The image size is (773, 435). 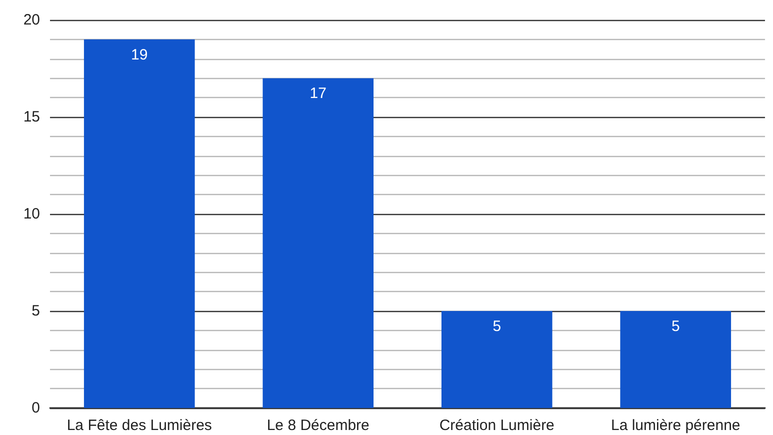 What do you see at coordinates (496, 425) in the screenshot?
I see `x-tick-label: Création Lumière` at bounding box center [496, 425].